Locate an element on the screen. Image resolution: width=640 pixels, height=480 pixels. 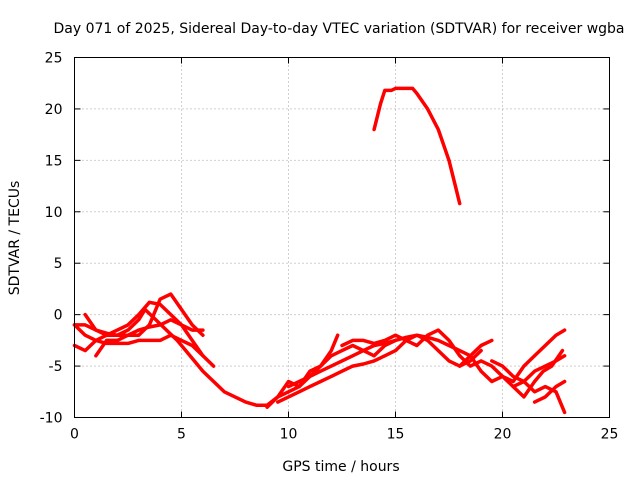
y-tick-label: -10 is located at coordinates (51, 419).